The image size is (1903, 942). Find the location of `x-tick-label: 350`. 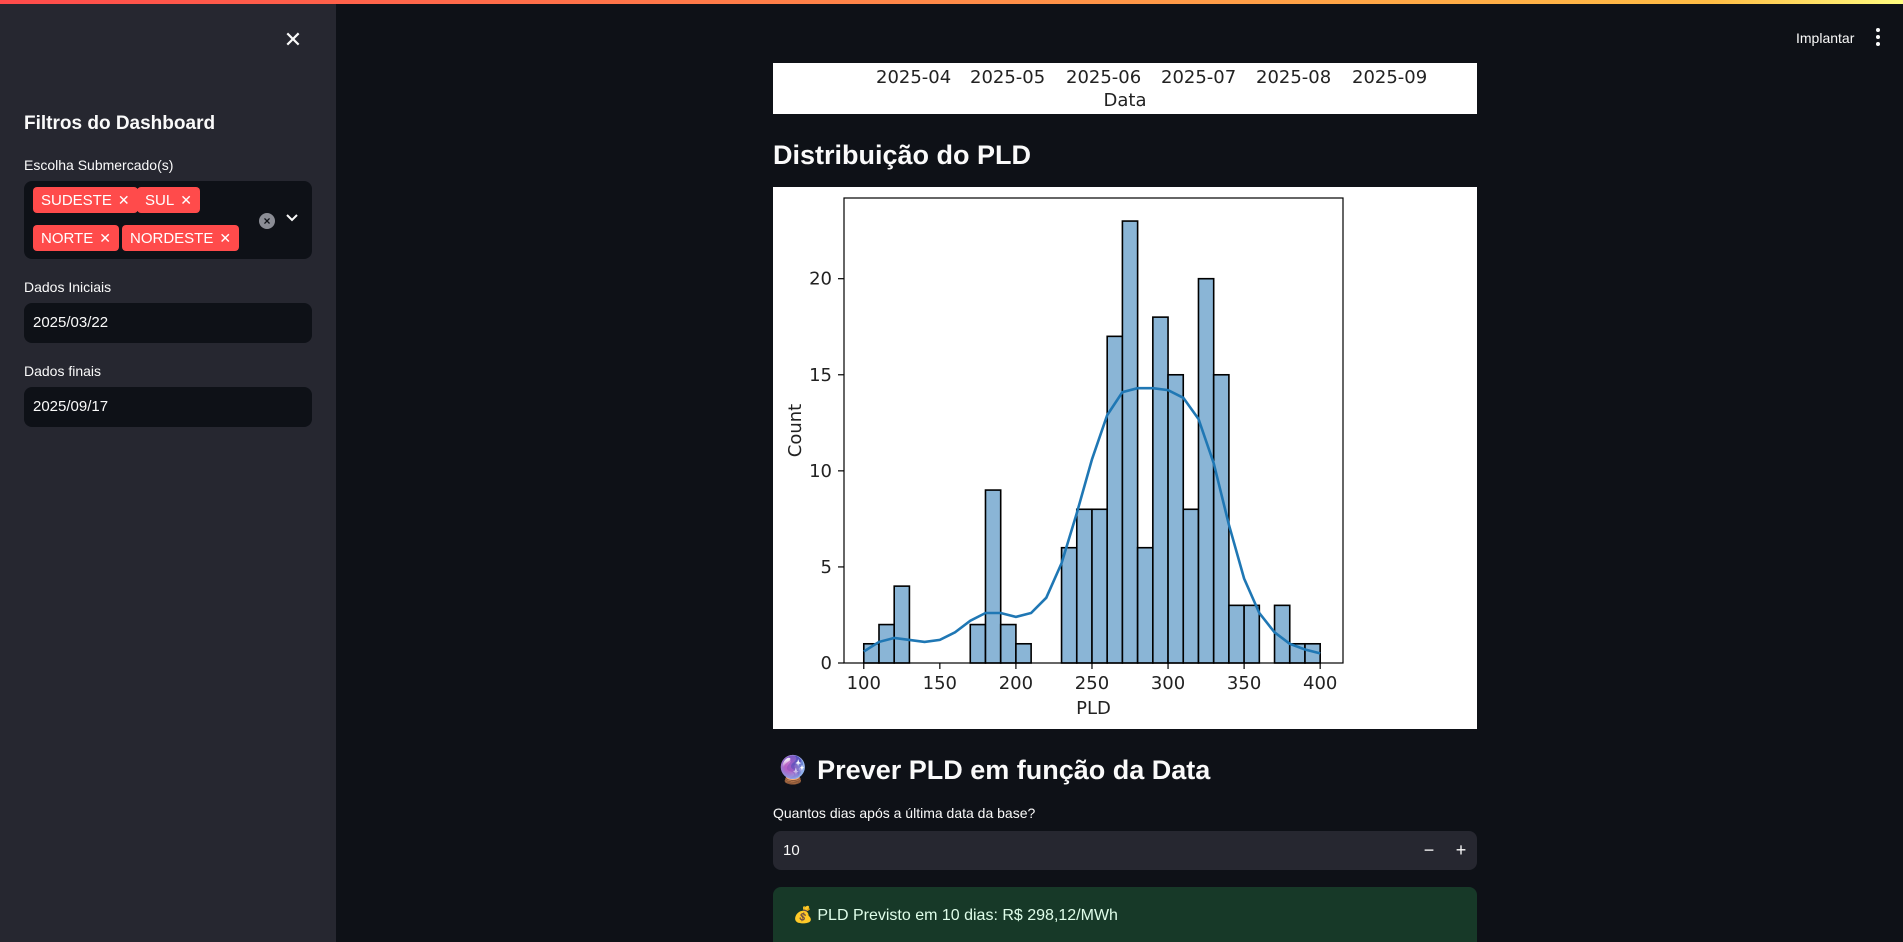

x-tick-label: 350 is located at coordinates (1244, 683).